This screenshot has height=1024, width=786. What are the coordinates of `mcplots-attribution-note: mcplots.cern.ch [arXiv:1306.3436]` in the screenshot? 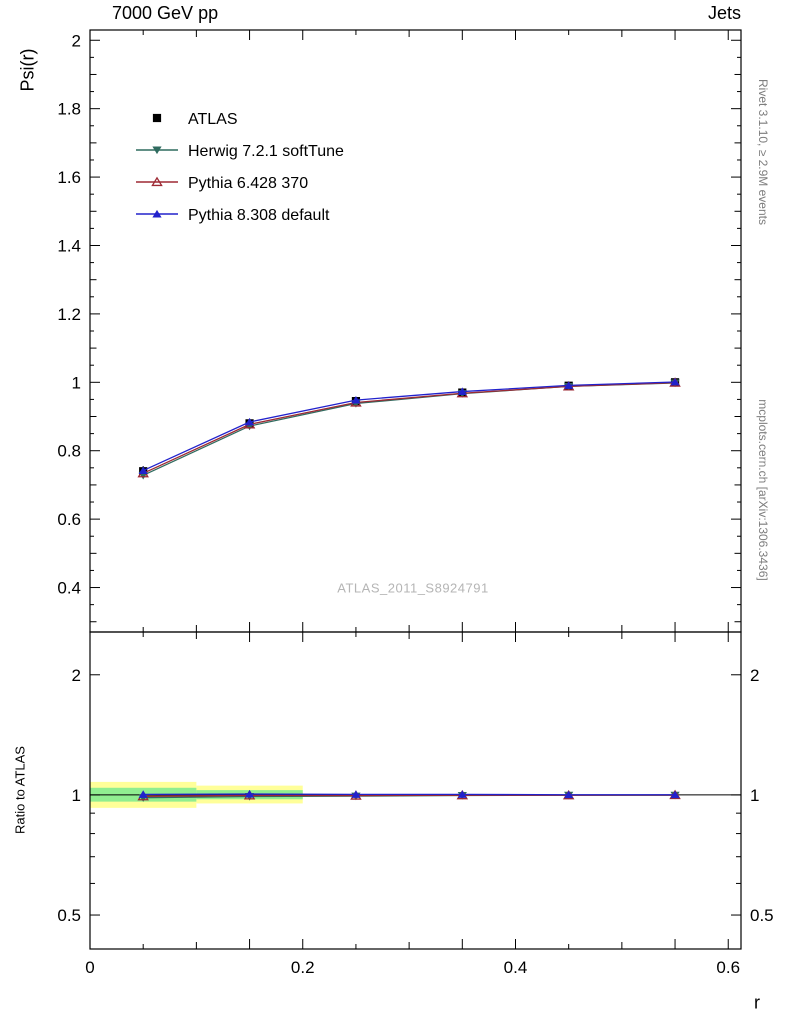 It's located at (763, 490).